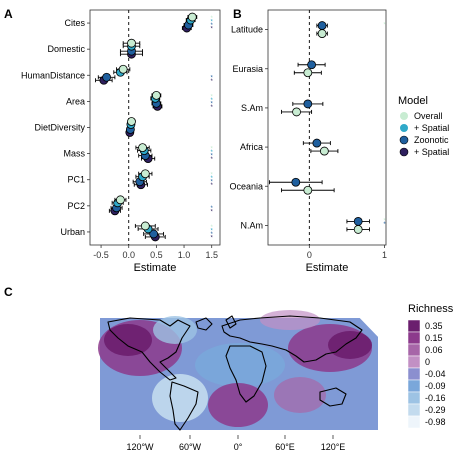 The width and height of the screenshot is (474, 474). I want to click on y-tick-label: Oceania, so click(246, 186).